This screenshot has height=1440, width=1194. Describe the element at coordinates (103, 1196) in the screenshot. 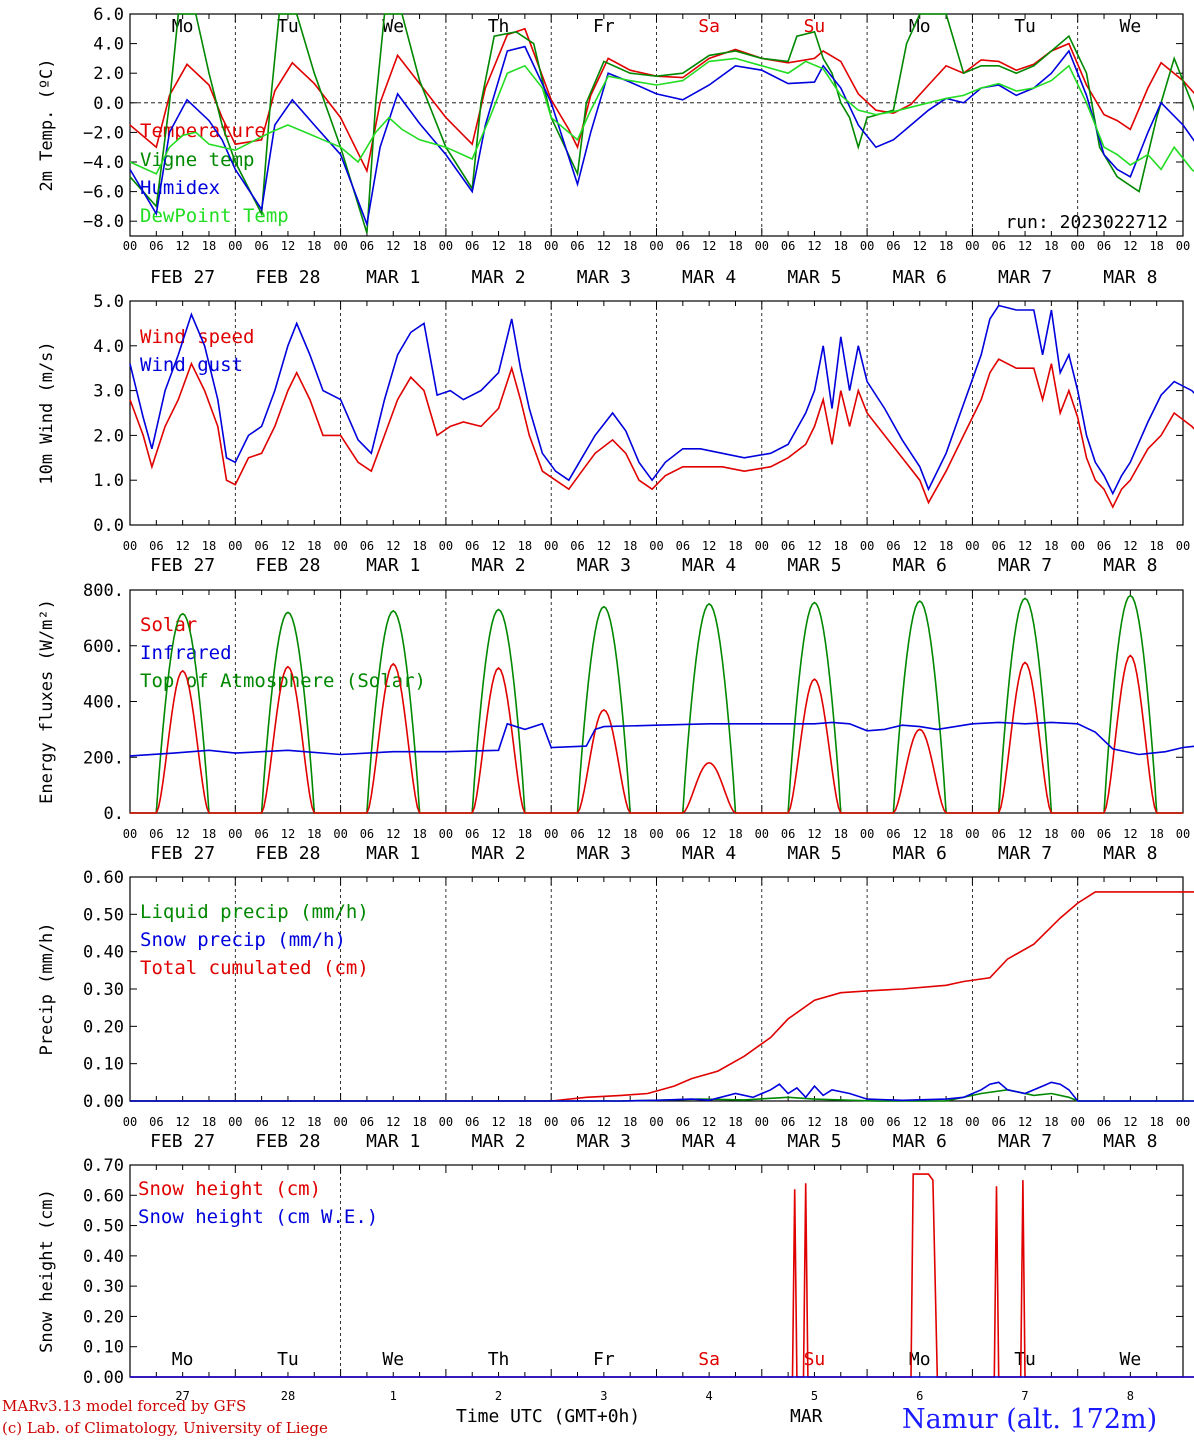

I see `y-tick-label: 0.60` at that location.